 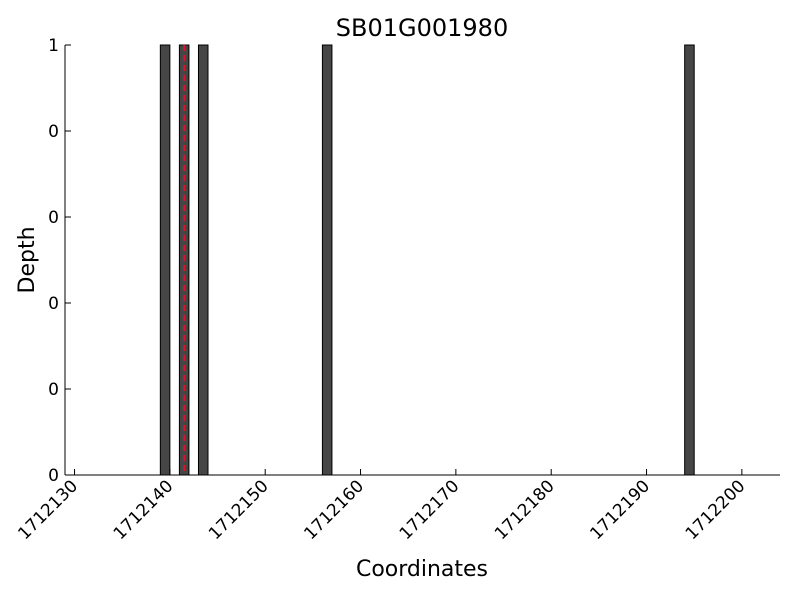 I want to click on x-tick-label: 1712140, so click(x=144, y=510).